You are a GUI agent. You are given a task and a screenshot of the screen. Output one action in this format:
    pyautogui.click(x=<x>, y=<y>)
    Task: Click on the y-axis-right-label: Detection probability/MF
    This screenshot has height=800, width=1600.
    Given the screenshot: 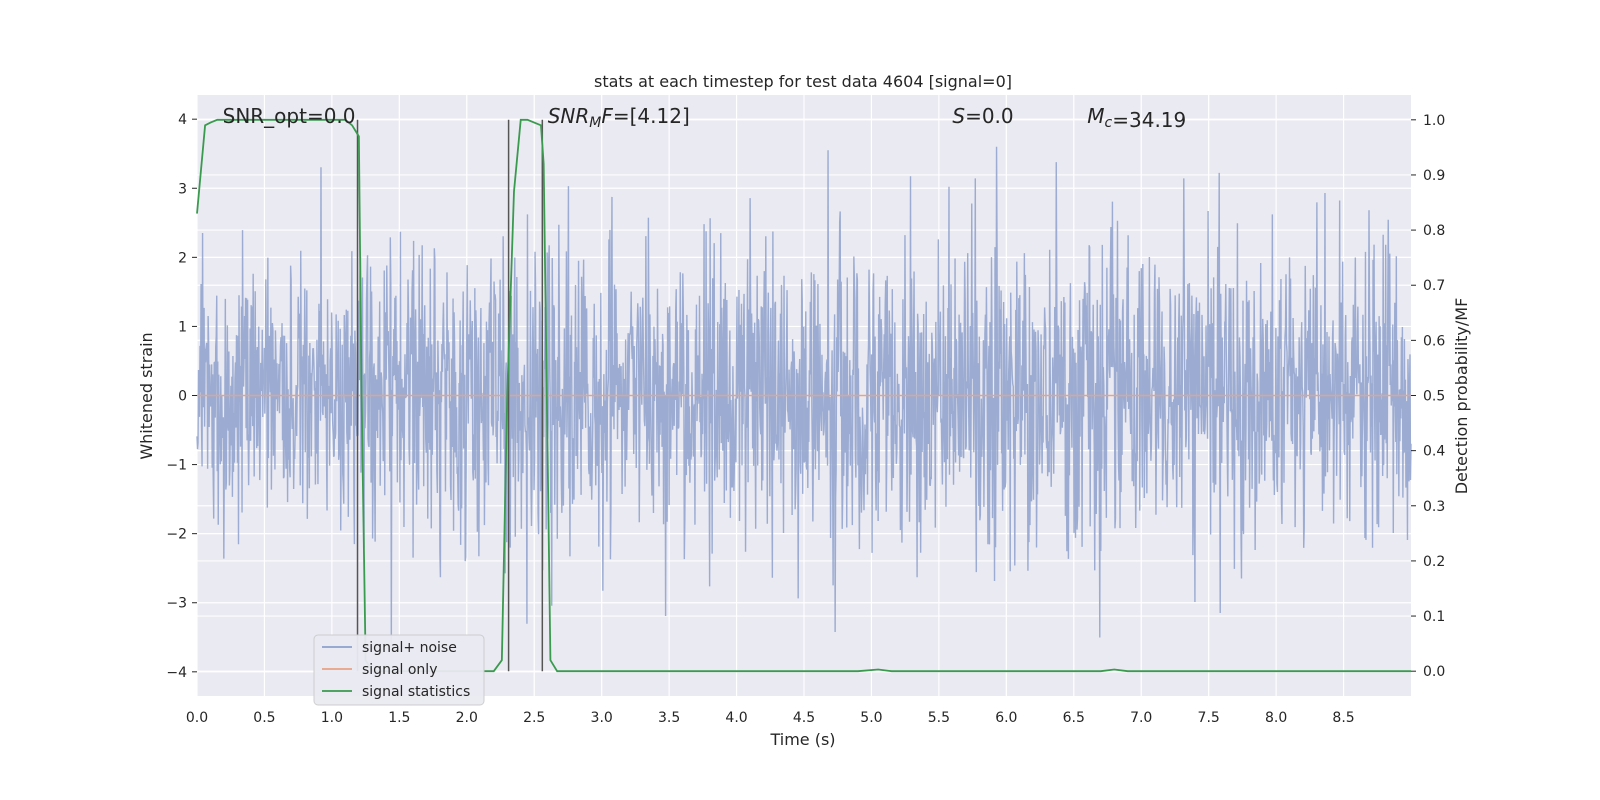 What is the action you would take?
    pyautogui.click(x=1461, y=396)
    